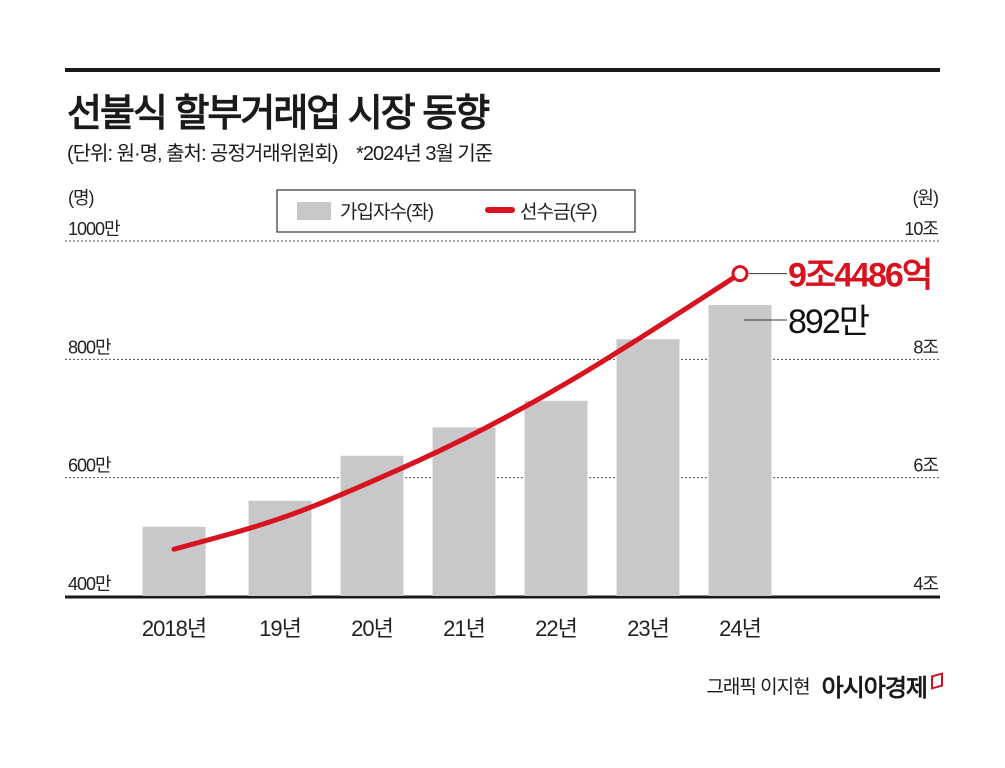 This screenshot has width=1005, height=768. I want to click on line-annotation: 9조4486억, so click(859, 276).